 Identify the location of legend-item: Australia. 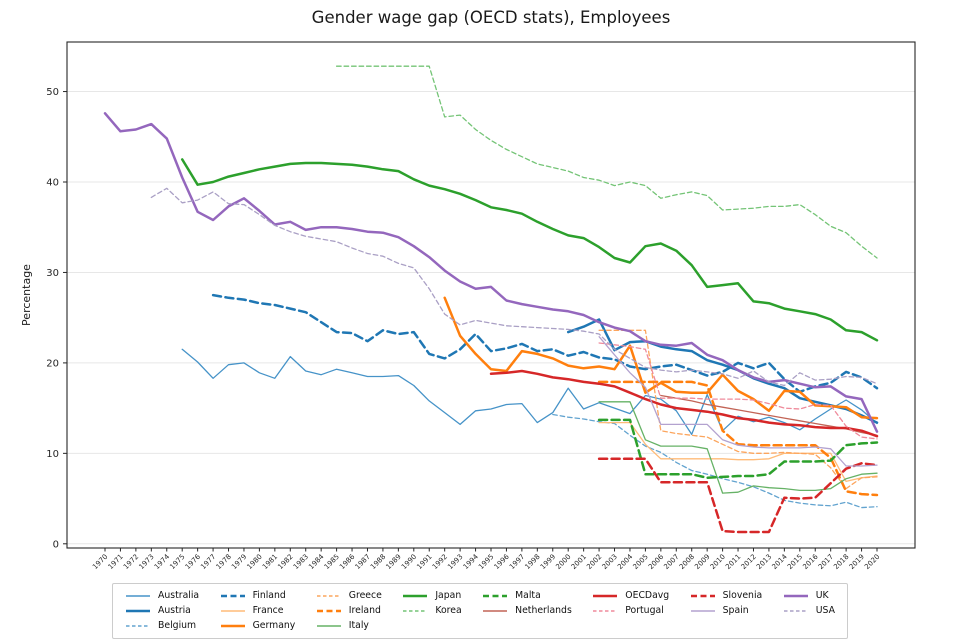
(162, 596).